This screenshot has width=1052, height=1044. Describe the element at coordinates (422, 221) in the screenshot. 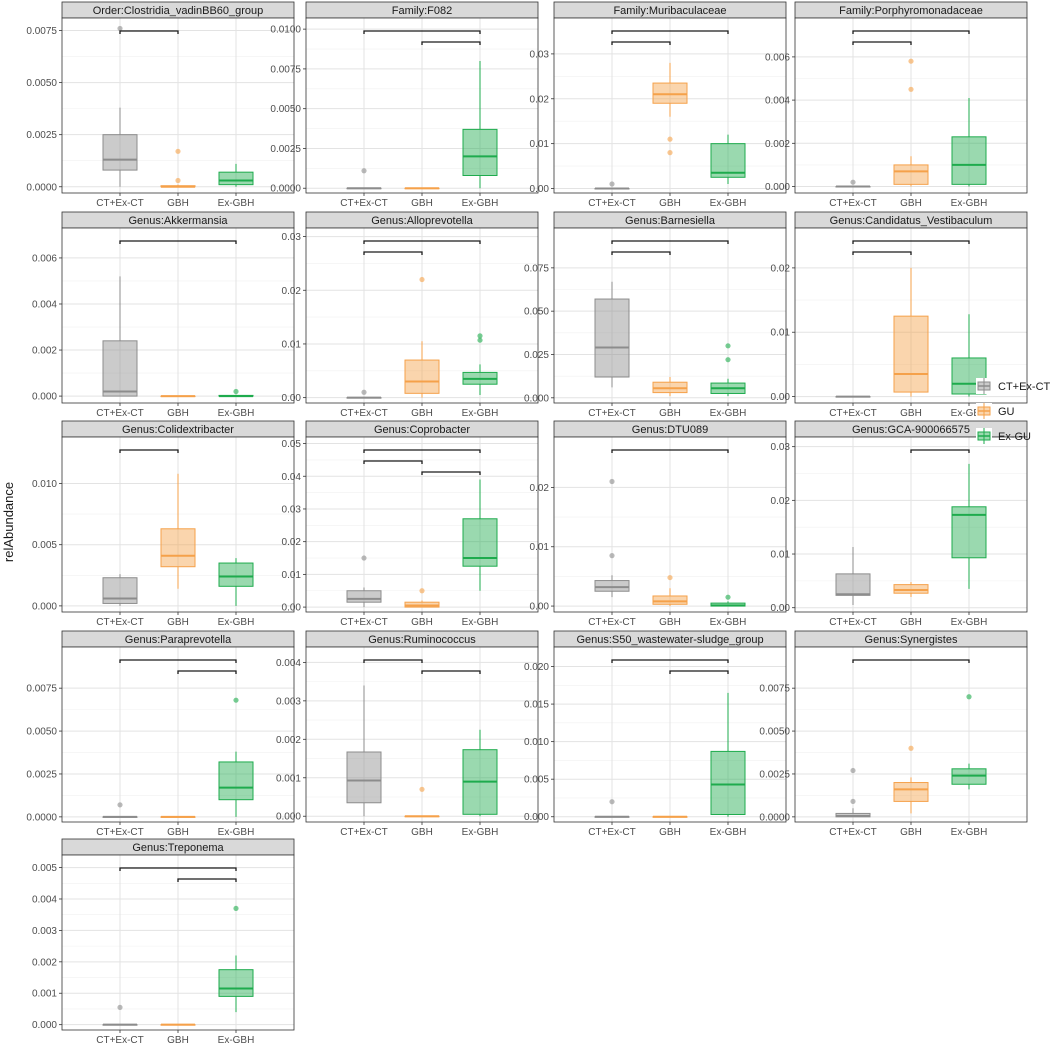

I see `facet-title: Genus:Alloprevotella` at that location.